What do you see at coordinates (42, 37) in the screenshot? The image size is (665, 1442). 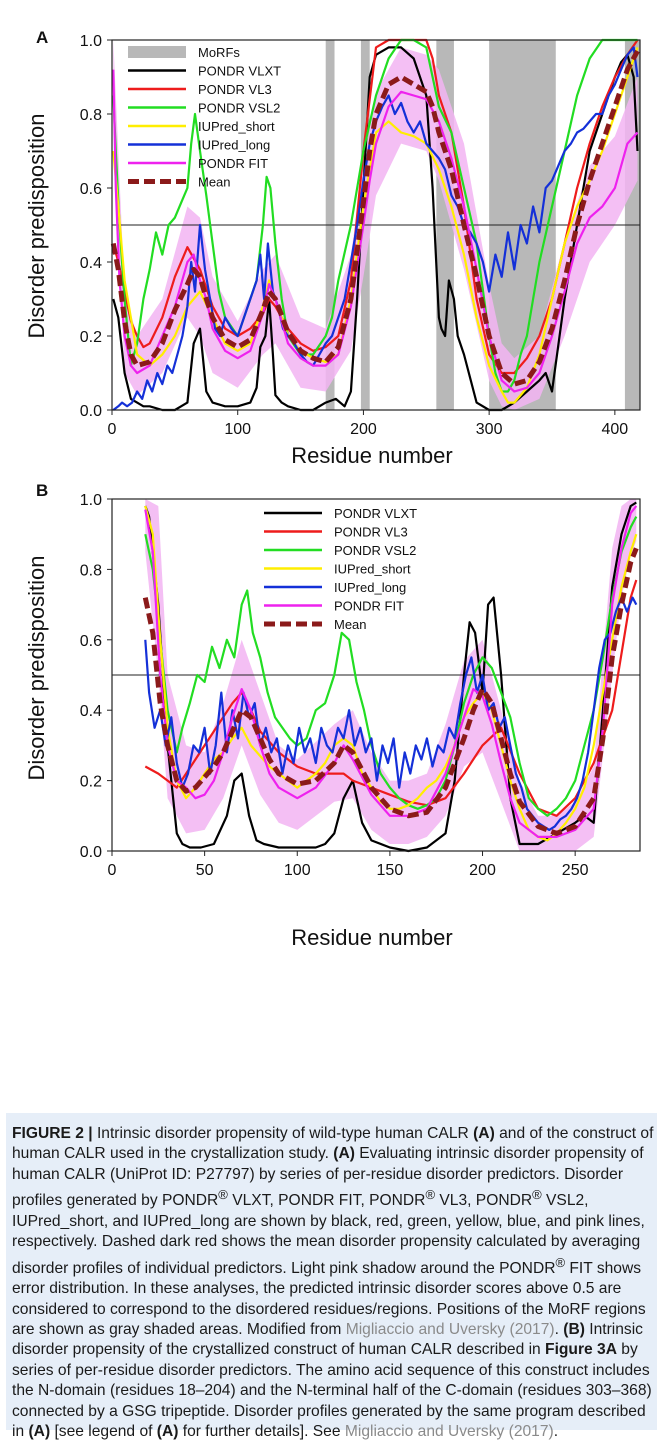 I see `panel-a-letter: A` at bounding box center [42, 37].